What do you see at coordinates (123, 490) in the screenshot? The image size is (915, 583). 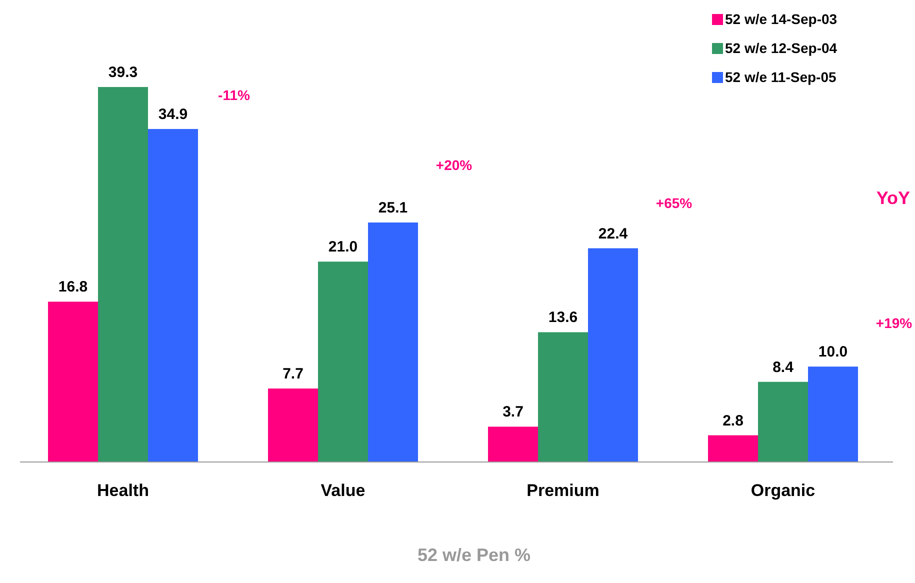 I see `x-tick-label: Health` at bounding box center [123, 490].